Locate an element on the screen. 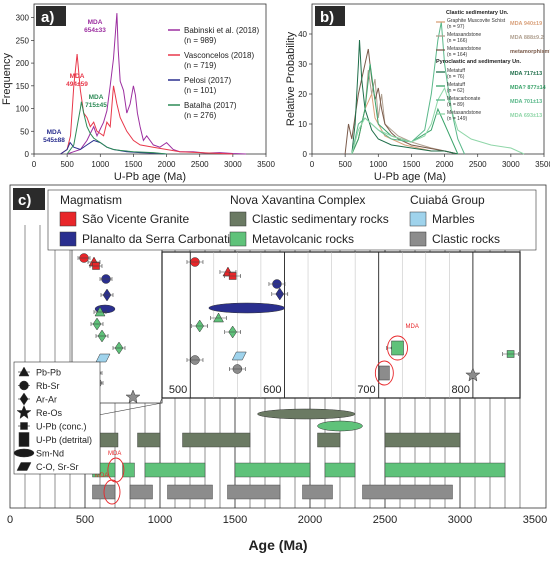 Image resolution: width=550 pixels, height=563 pixels. method-legend-label: C-O, Sr-Sr is located at coordinates (57, 467).